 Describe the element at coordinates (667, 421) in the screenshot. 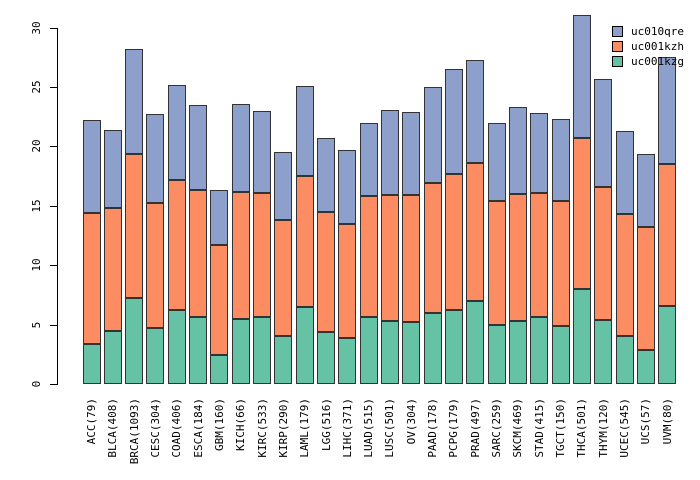

I see `x-axis-label: UVM(80)` at that location.